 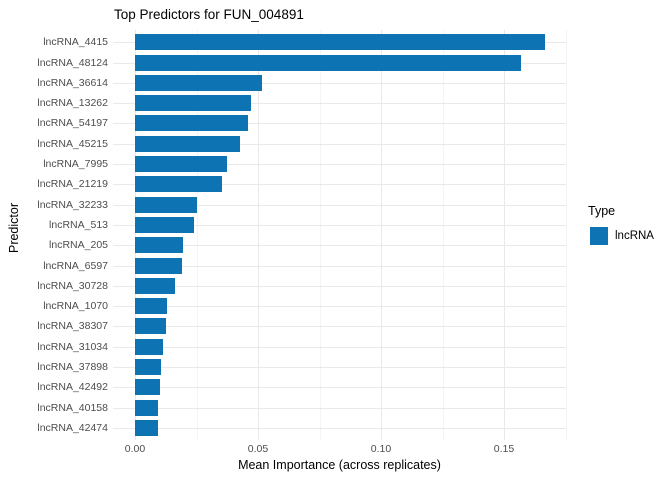 What do you see at coordinates (72, 387) in the screenshot?
I see `y-tick-label: lncRNA_42492` at bounding box center [72, 387].